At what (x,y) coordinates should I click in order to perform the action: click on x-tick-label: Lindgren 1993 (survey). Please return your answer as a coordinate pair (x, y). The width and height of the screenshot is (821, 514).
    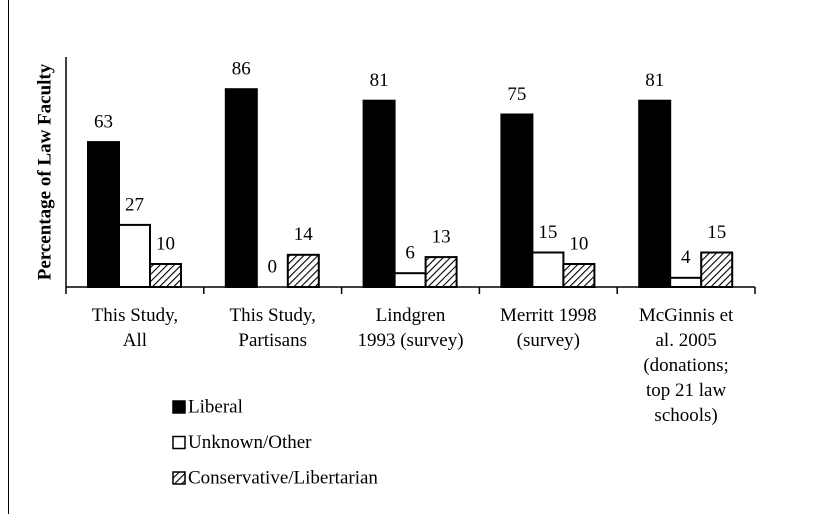
    Looking at the image, I should click on (410, 328).